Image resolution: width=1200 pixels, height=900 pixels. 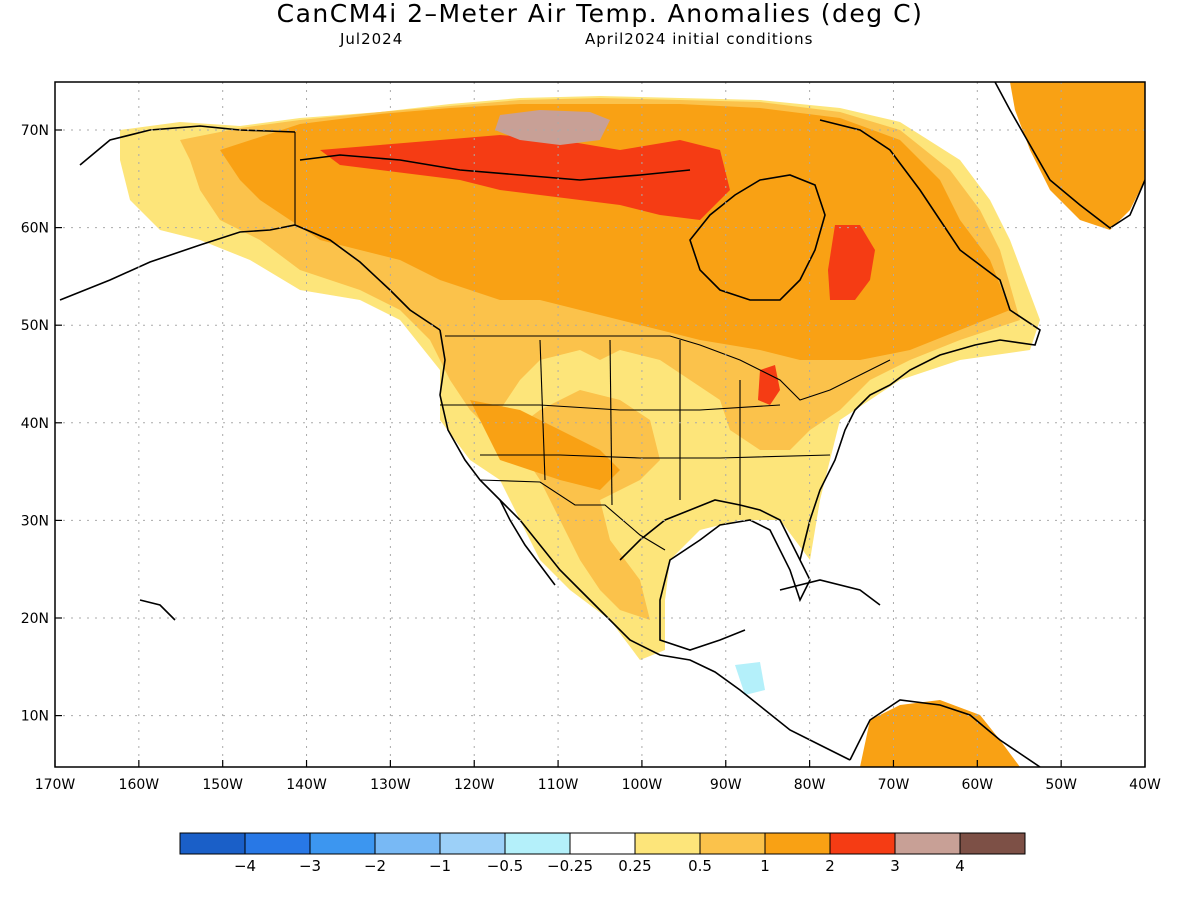 I want to click on border-states-v1, so click(x=542, y=410).